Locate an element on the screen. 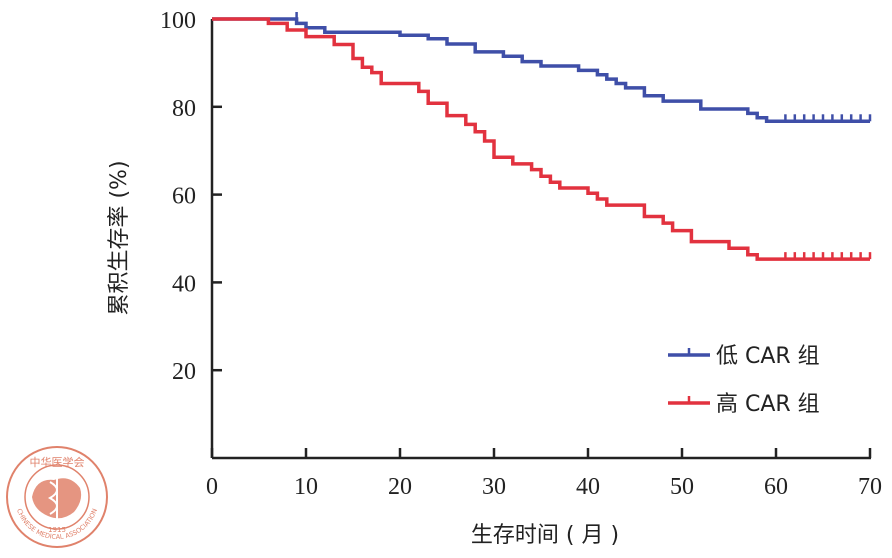  legend-item-1: 高 CAR 组 is located at coordinates (744, 404).